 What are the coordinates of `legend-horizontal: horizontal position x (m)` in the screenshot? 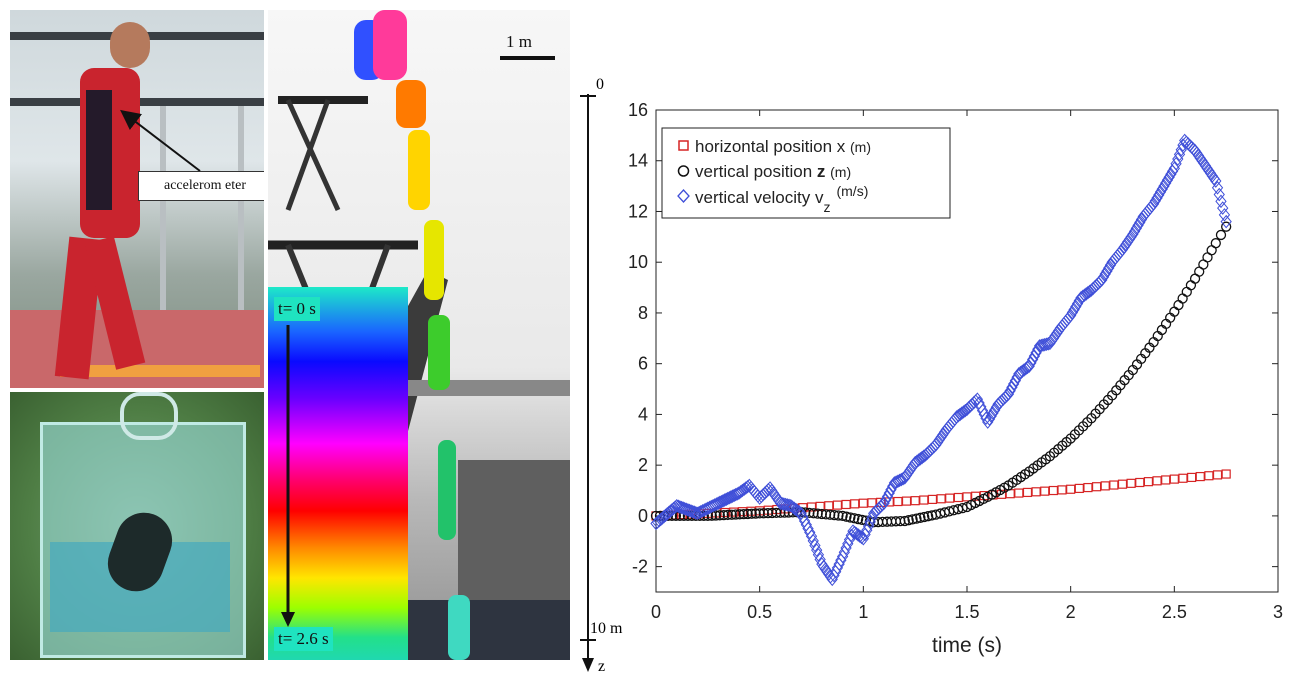 It's located at (783, 146).